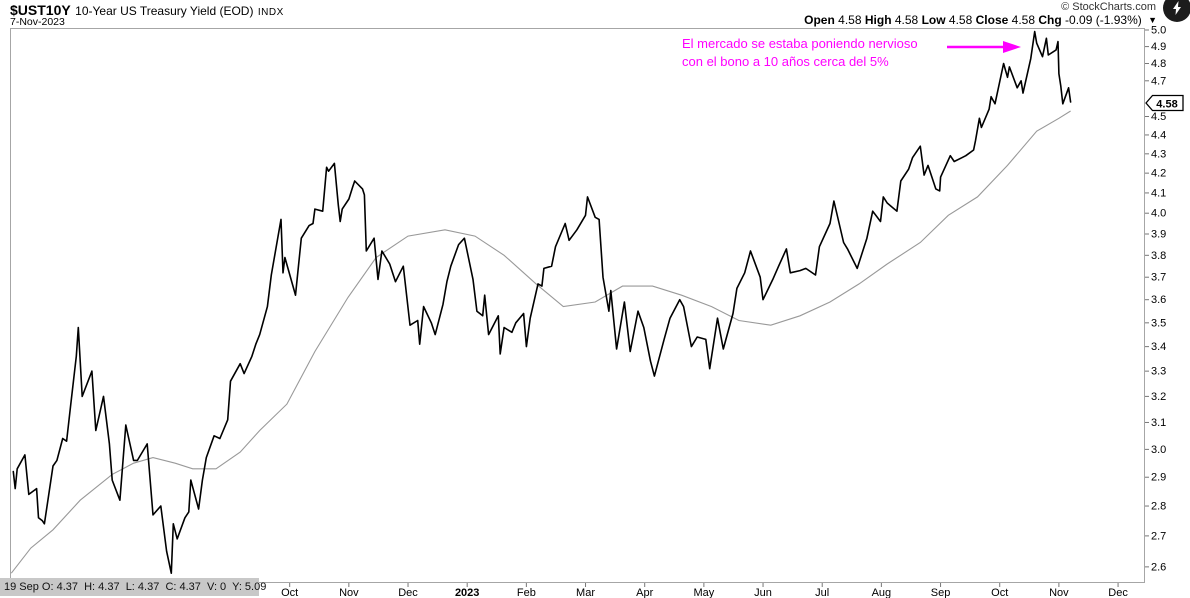 Image resolution: width=1190 pixels, height=598 pixels. What do you see at coordinates (1152, 20) in the screenshot?
I see `chevron-down-icon: ▼` at bounding box center [1152, 20].